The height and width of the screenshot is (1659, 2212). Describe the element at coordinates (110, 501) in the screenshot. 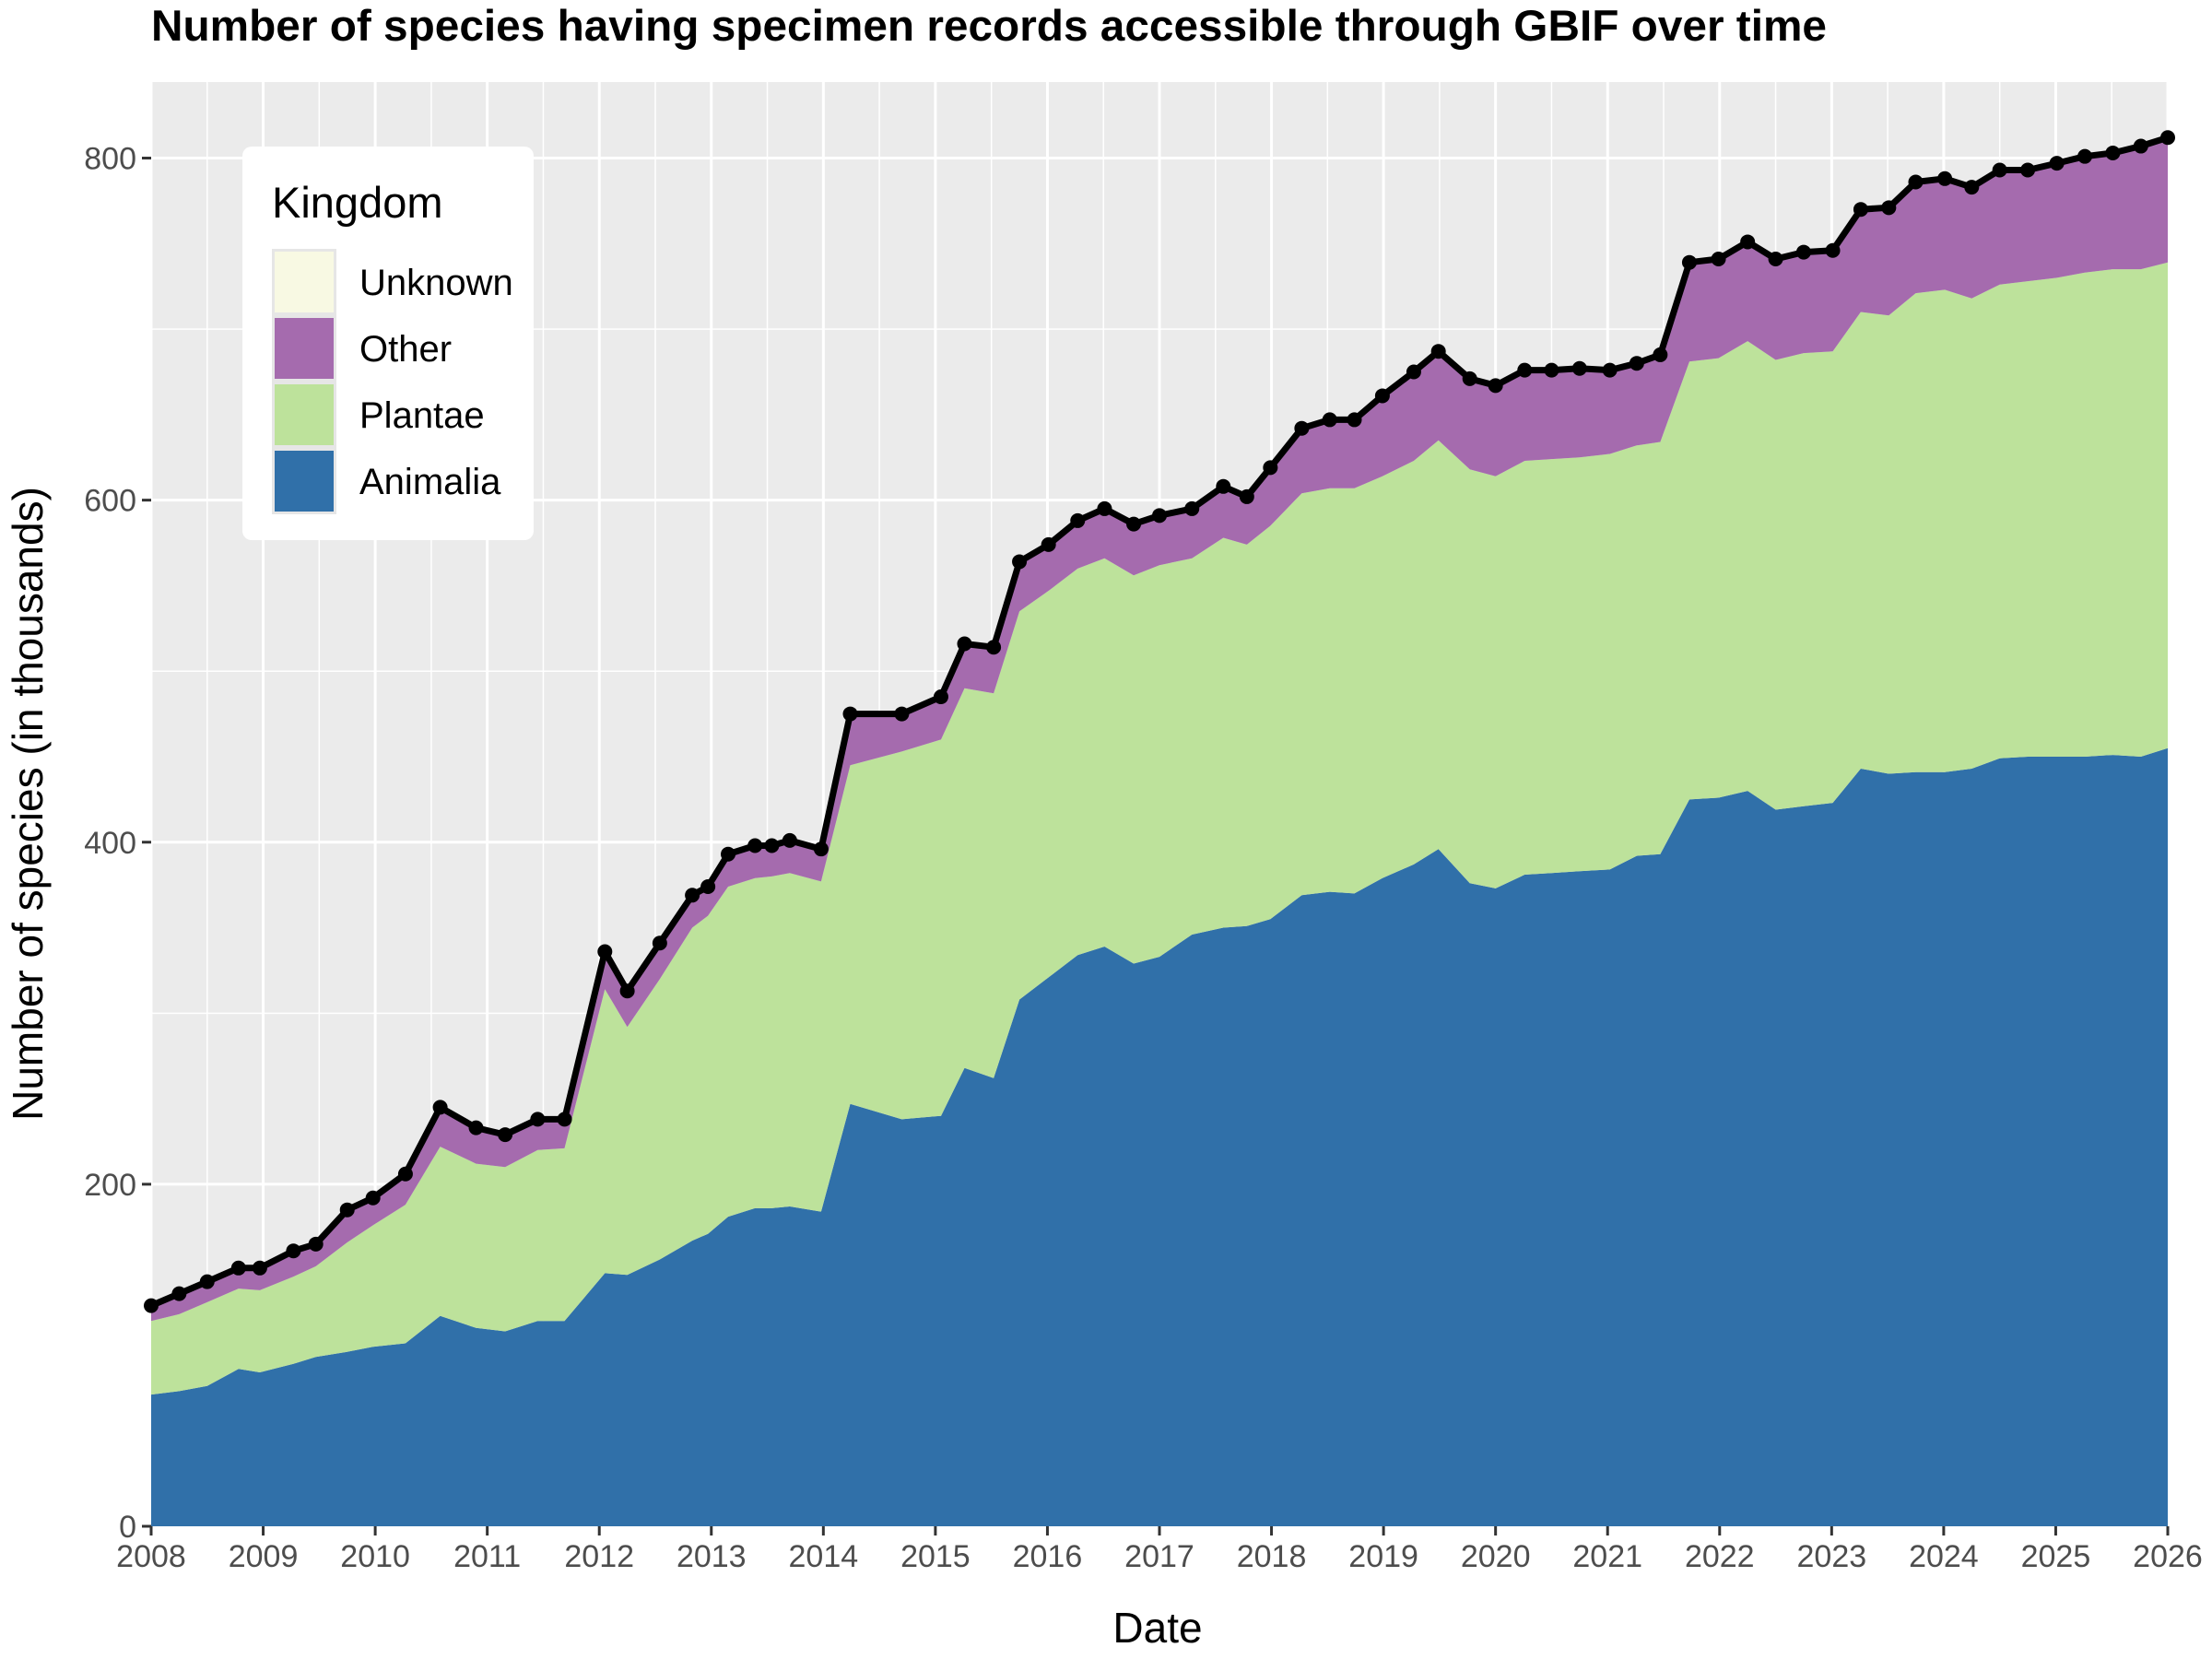

I see `y-tick-label: 600` at that location.